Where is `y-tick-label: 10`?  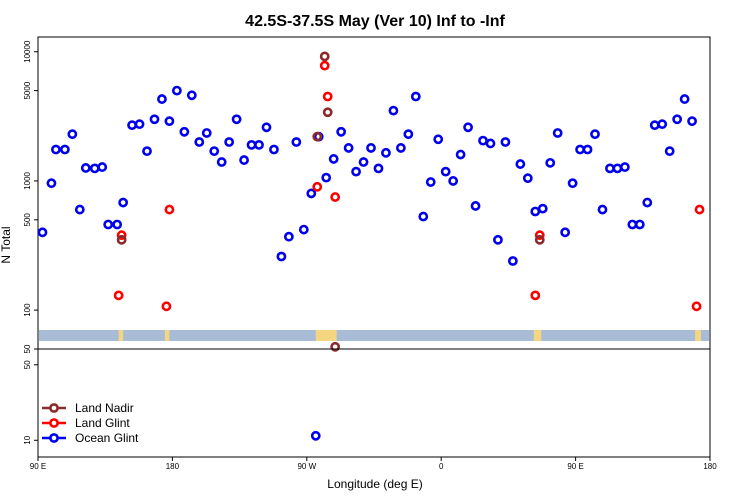 y-tick-label: 10 is located at coordinates (27, 439).